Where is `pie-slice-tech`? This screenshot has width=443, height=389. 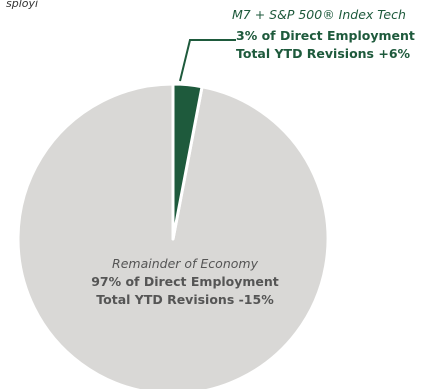
pie-slice-tech is located at coordinates (187, 161).